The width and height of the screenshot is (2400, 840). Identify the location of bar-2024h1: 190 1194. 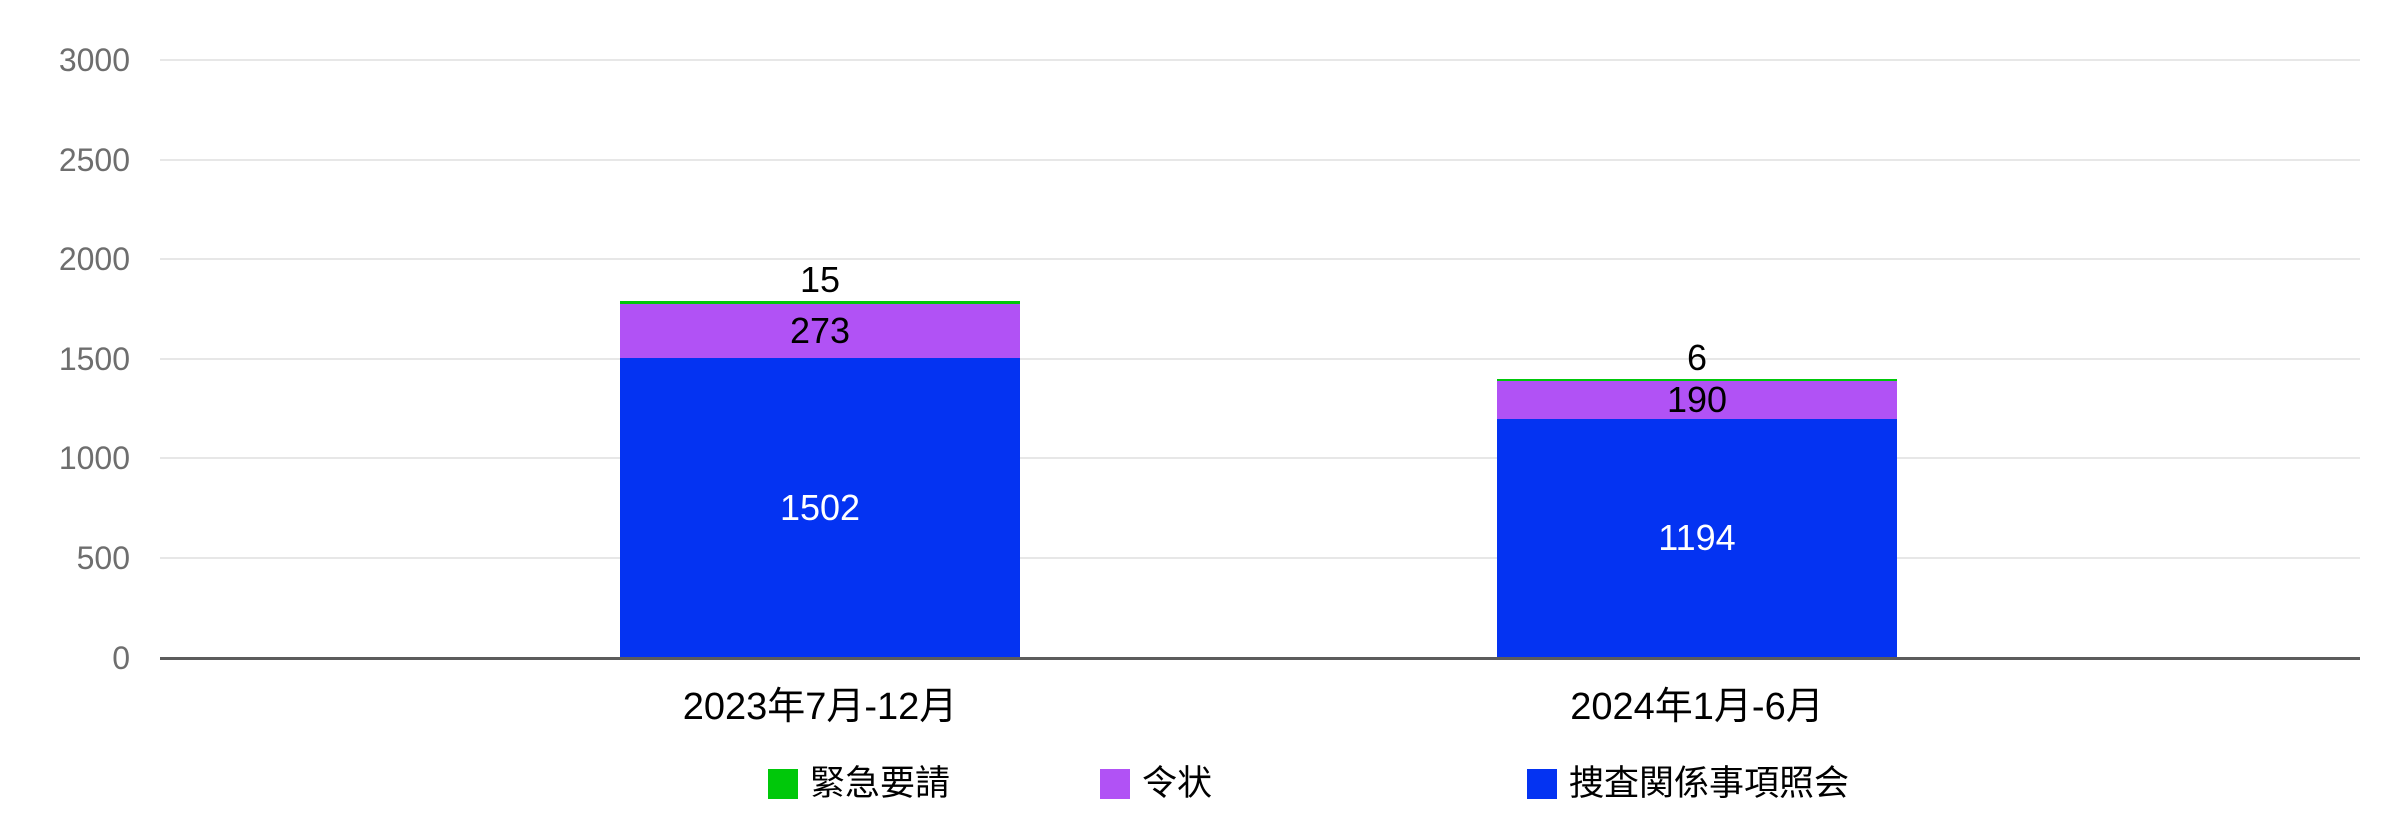
(1697, 518).